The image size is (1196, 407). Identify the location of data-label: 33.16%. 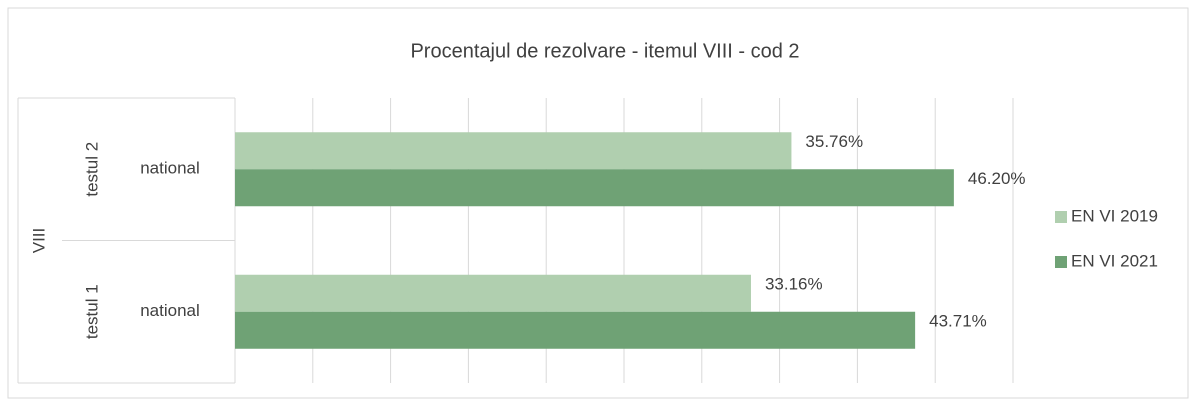
(794, 284).